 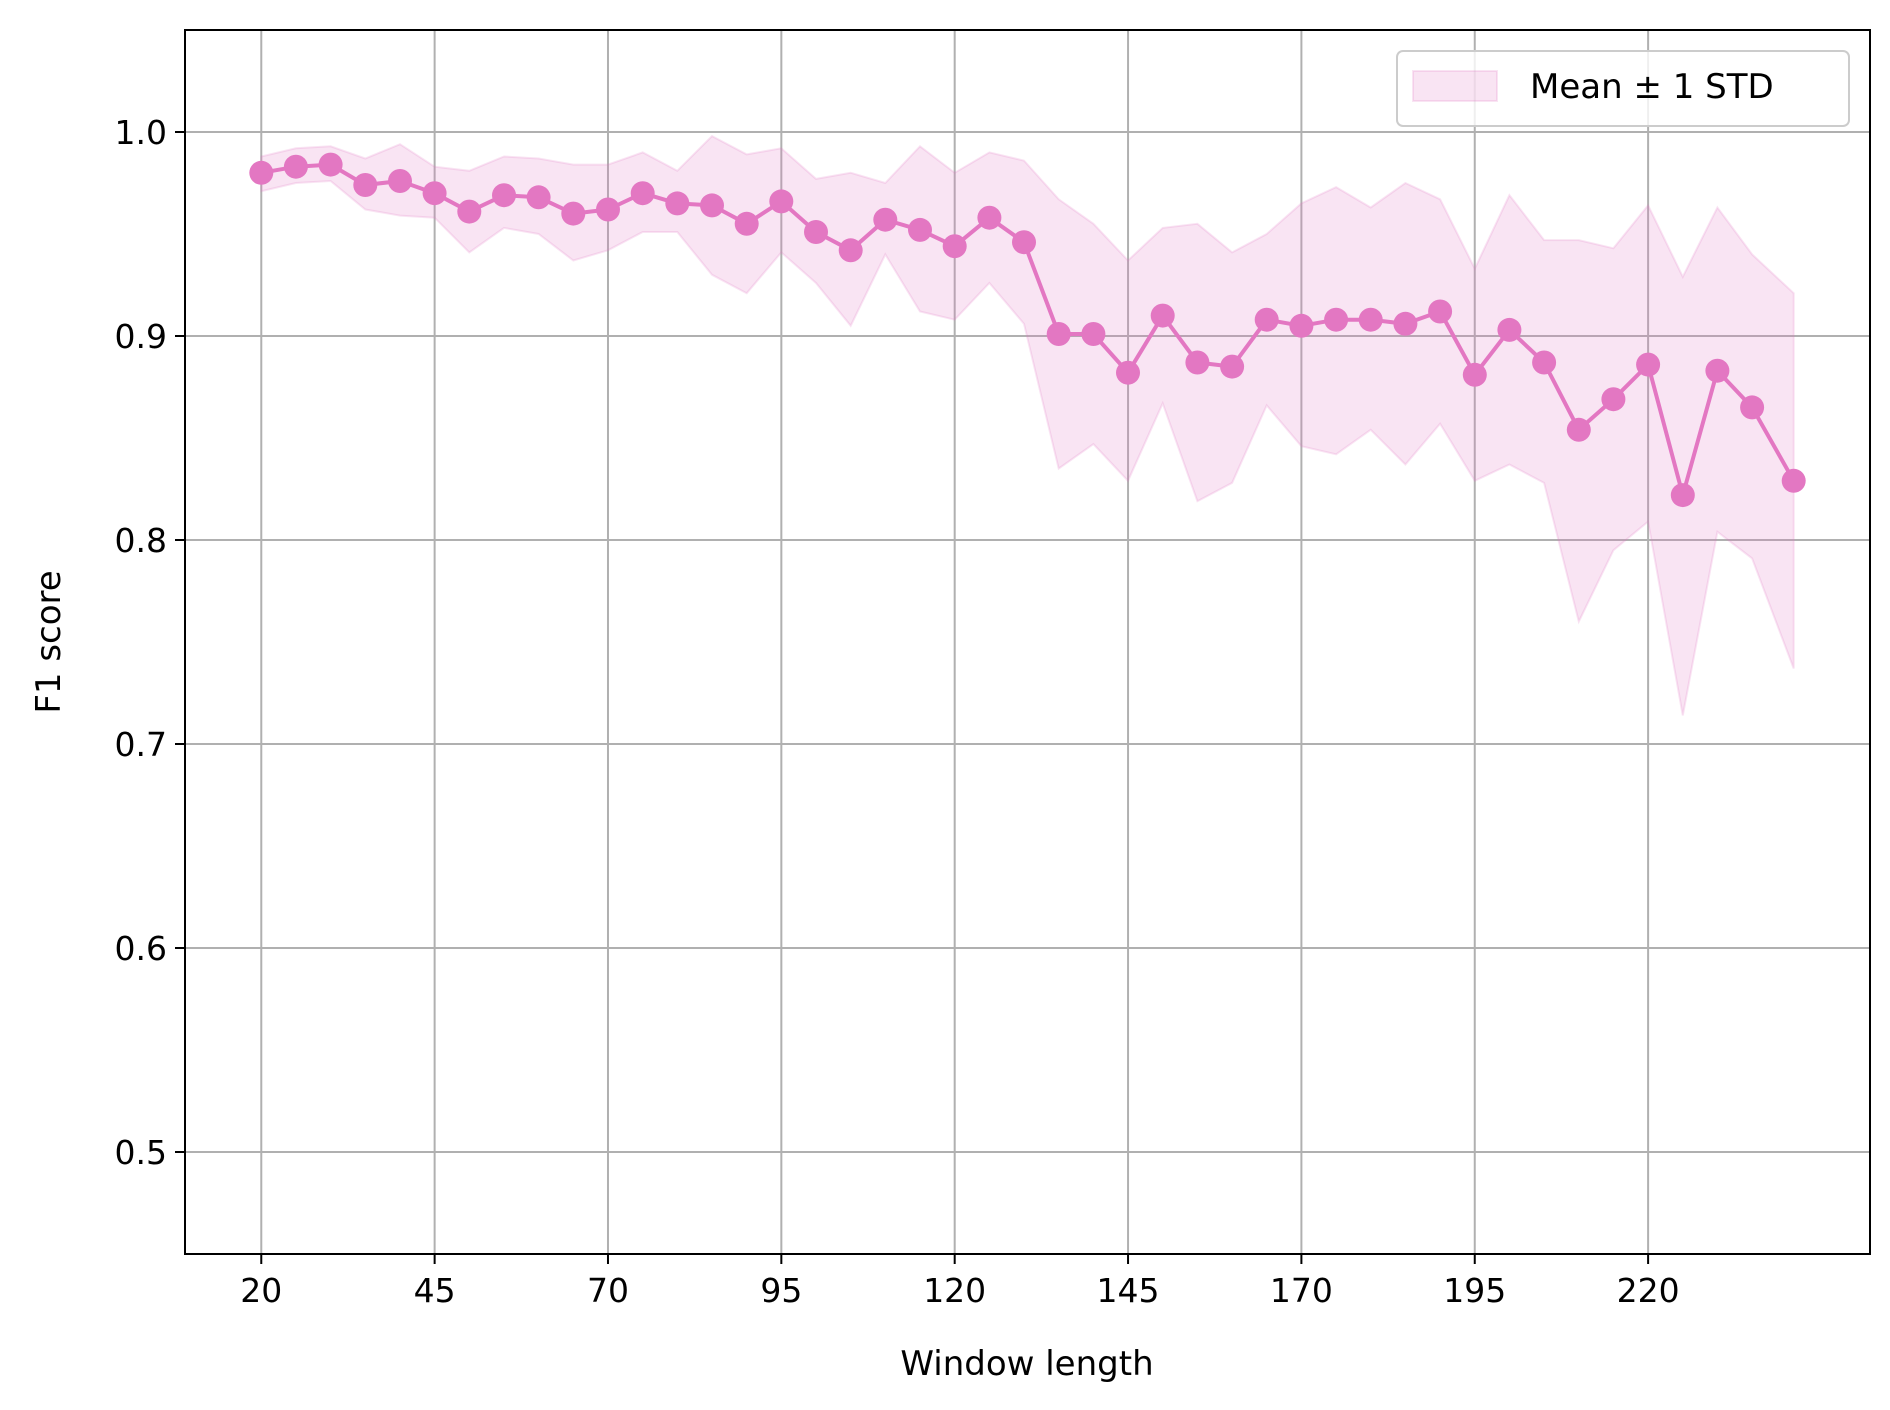 I want to click on x-tick-label: 220, so click(x=1648, y=1290).